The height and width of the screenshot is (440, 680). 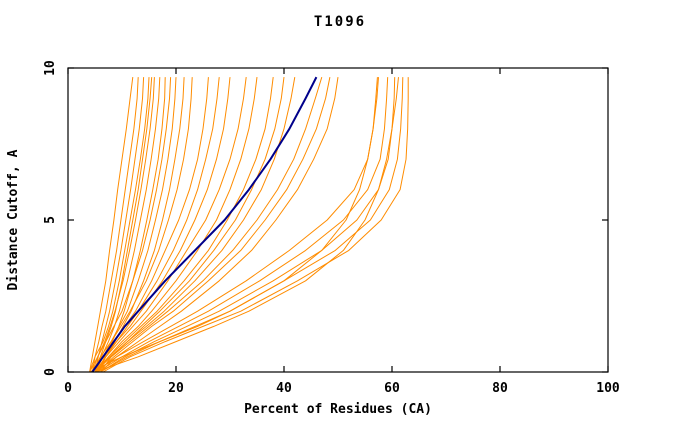 What do you see at coordinates (392, 388) in the screenshot?
I see `x-tick-label: 60` at bounding box center [392, 388].